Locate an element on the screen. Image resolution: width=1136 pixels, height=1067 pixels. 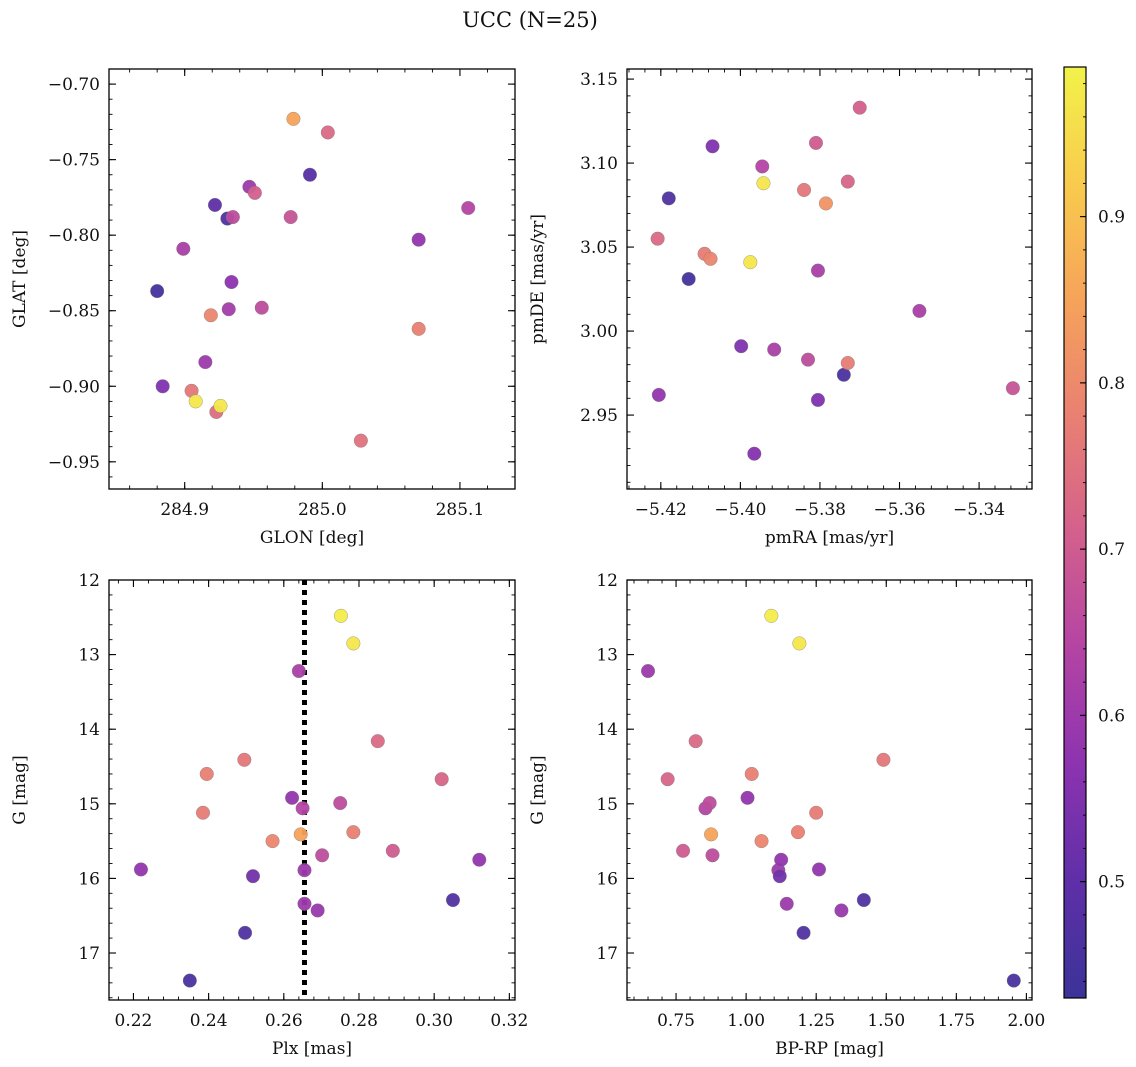
x-tick-label: 0.22 is located at coordinates (134, 1021).